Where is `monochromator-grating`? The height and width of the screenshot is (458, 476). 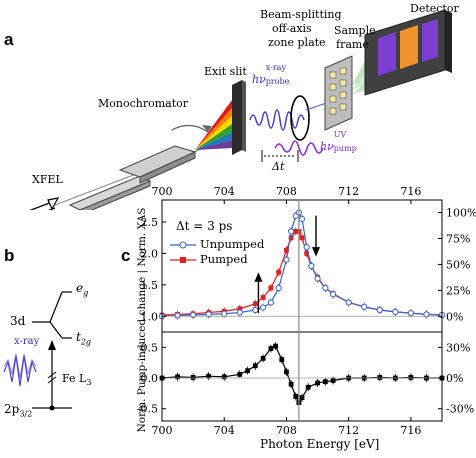
monochromator-grating is located at coordinates (157, 164).